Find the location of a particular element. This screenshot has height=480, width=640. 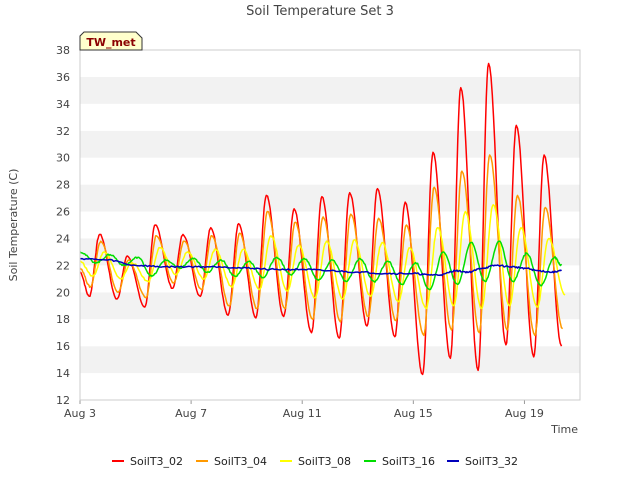

legend-item: SoilT3_32 is located at coordinates (482, 461).